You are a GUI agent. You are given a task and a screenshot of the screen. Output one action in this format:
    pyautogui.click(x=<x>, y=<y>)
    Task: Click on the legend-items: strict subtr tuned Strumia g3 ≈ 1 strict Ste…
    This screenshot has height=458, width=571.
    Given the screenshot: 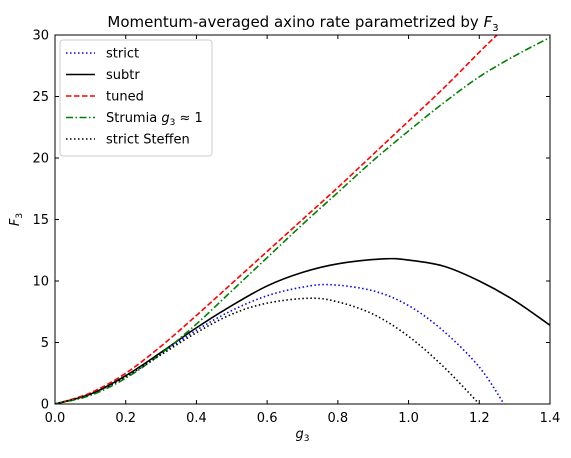 What is the action you would take?
    pyautogui.click(x=134, y=97)
    